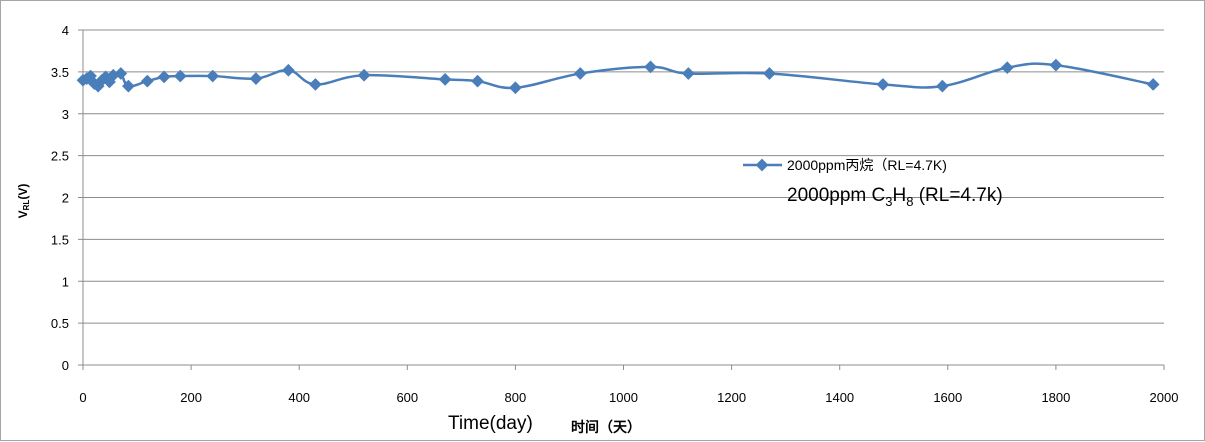 The height and width of the screenshot is (442, 1205). Describe the element at coordinates (836, 195) in the screenshot. I see `annotation-prefix: 2000ppm C` at that location.